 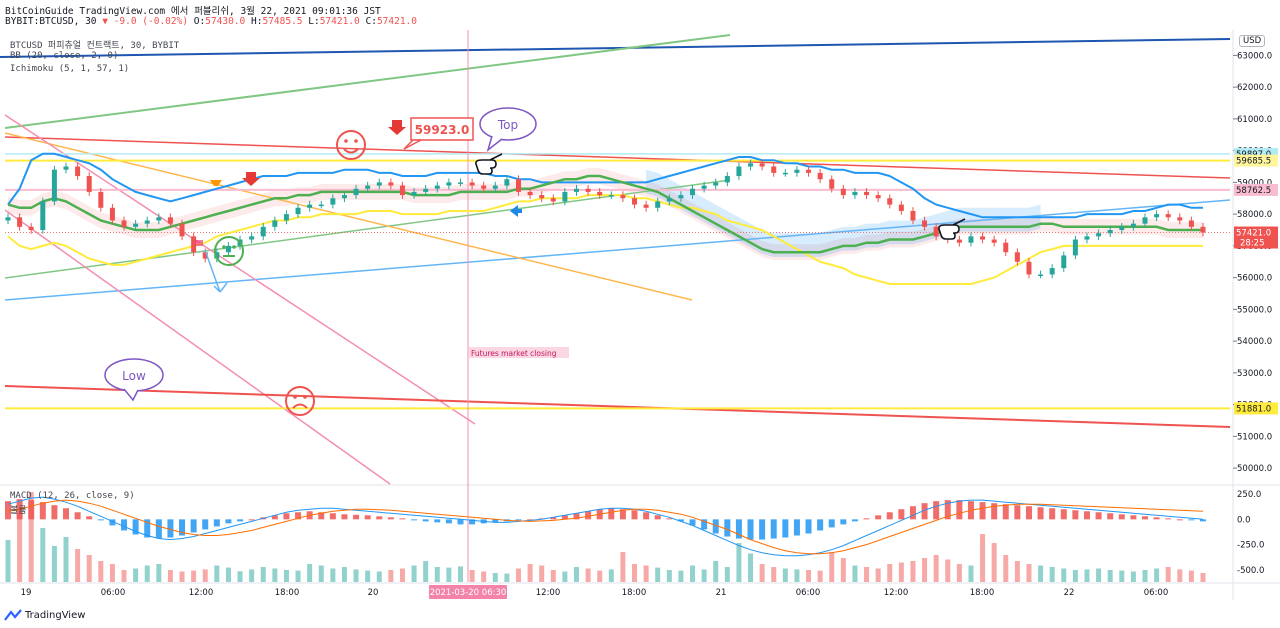 I want to click on price-axis-label: 61000.0, so click(x=1254, y=120).